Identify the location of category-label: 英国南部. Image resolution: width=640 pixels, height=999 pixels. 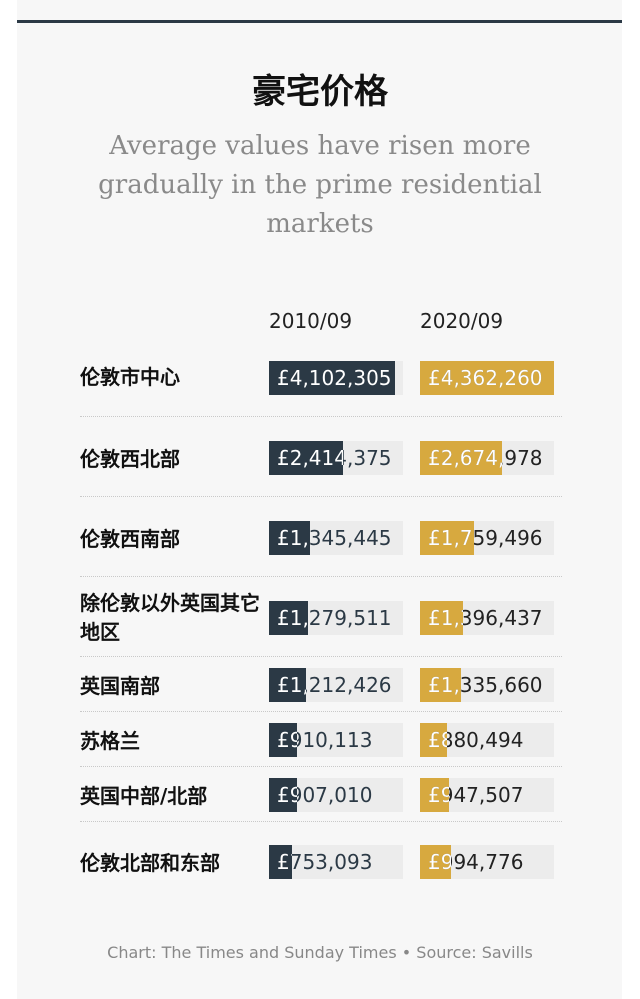
(120, 686).